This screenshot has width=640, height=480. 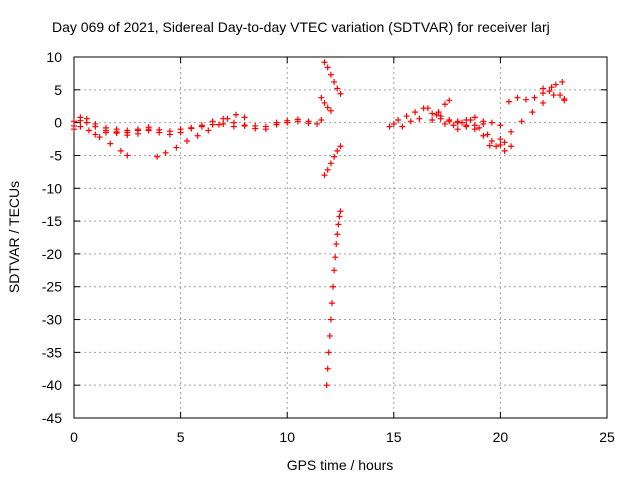 What do you see at coordinates (58, 123) in the screenshot?
I see `y-tick-label: 0` at bounding box center [58, 123].